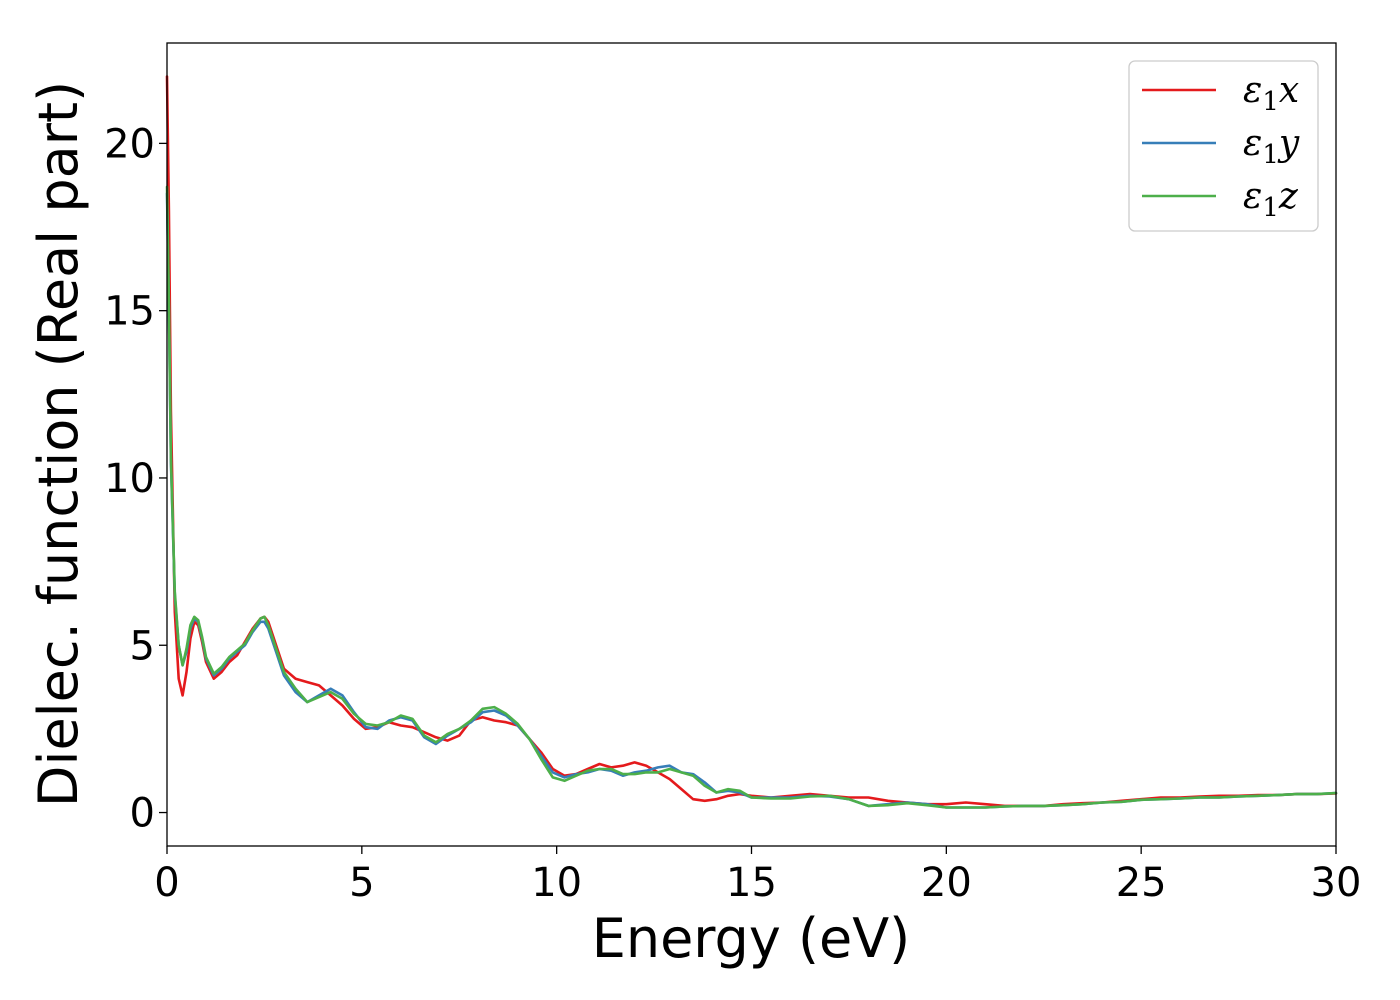 This screenshot has height=1000, width=1400. What do you see at coordinates (166, 883) in the screenshot?
I see `x-tick-label: 0` at bounding box center [166, 883].